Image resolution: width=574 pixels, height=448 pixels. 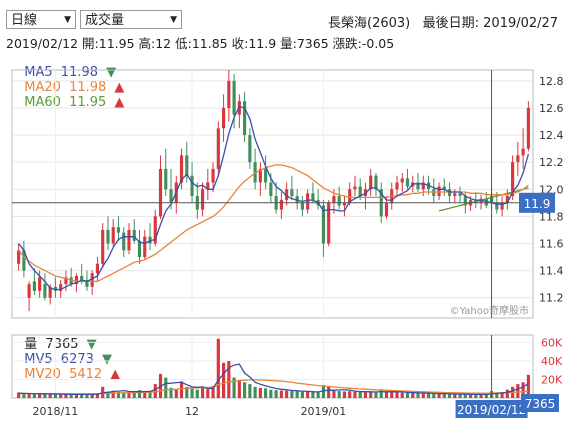 I want to click on price-tick-label: 12.2, so click(x=551, y=162).